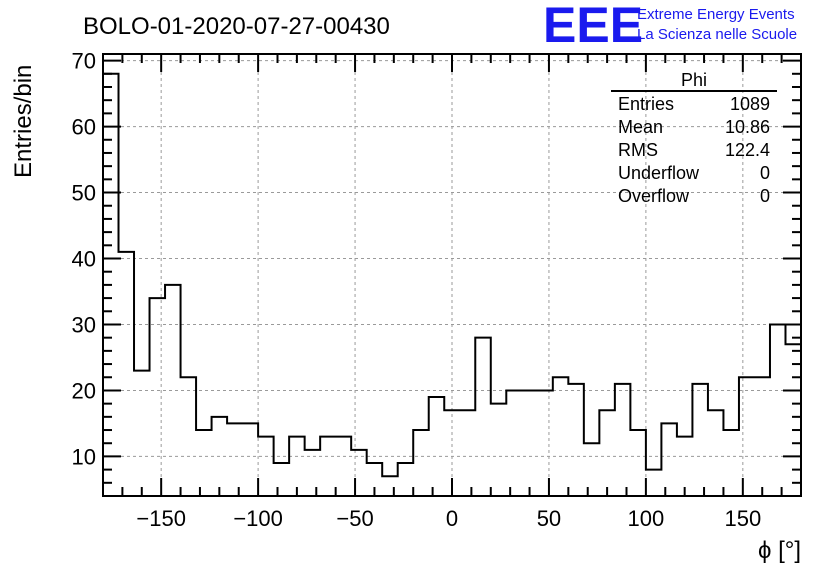  I want to click on chart-title: BOLO-01-2020-07-27-00430, so click(236, 26).